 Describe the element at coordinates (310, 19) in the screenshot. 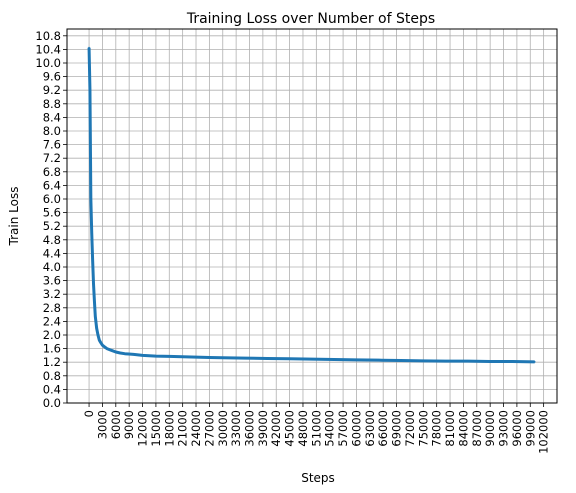

I see `chart-title: Training Loss over Number of Steps` at that location.